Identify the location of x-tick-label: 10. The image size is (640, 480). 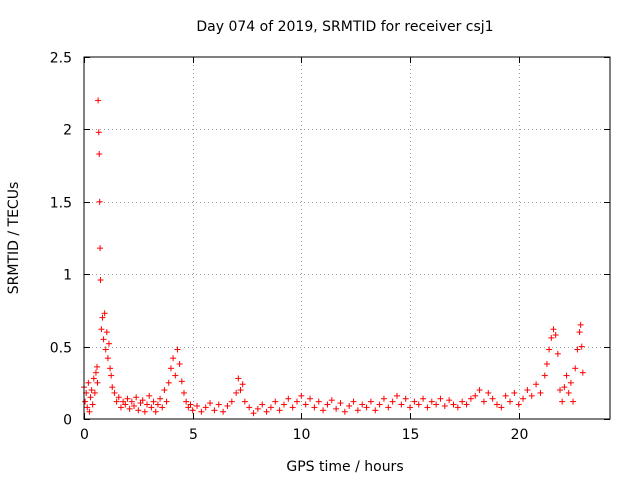
(302, 435).